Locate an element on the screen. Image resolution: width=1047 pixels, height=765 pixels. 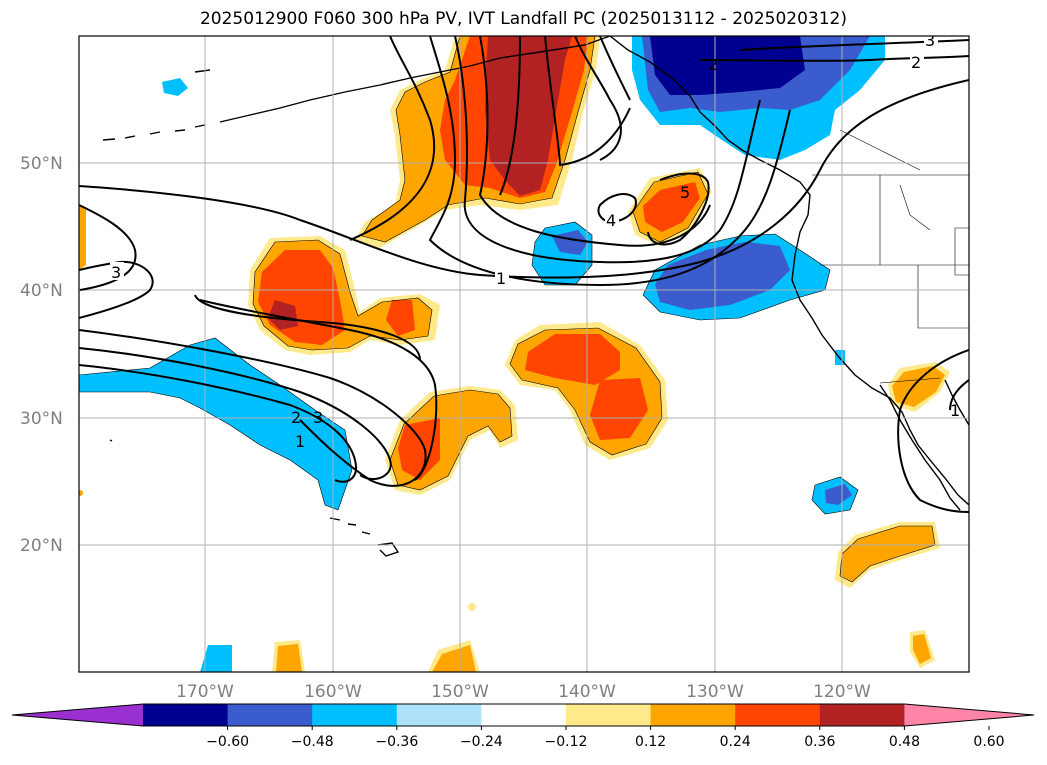
lat-label: 40°N is located at coordinates (41, 291).